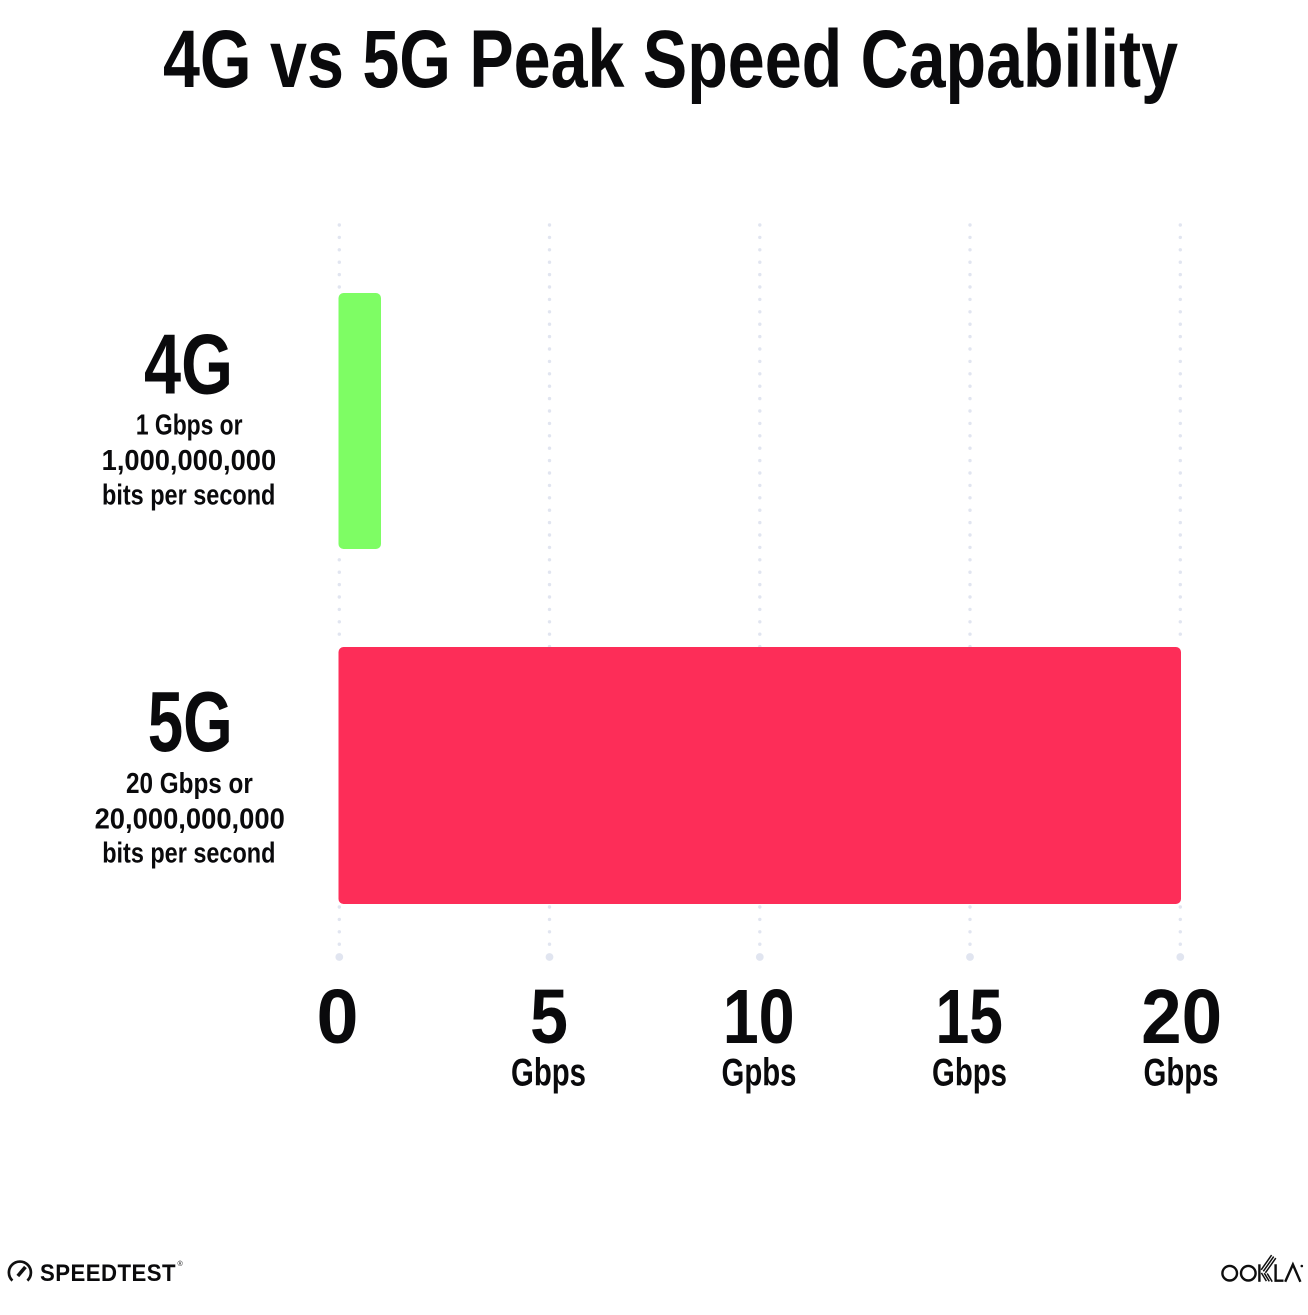 This screenshot has height=1315, width=1308. Describe the element at coordinates (549, 1017) in the screenshot. I see `svg-text: 5` at that location.